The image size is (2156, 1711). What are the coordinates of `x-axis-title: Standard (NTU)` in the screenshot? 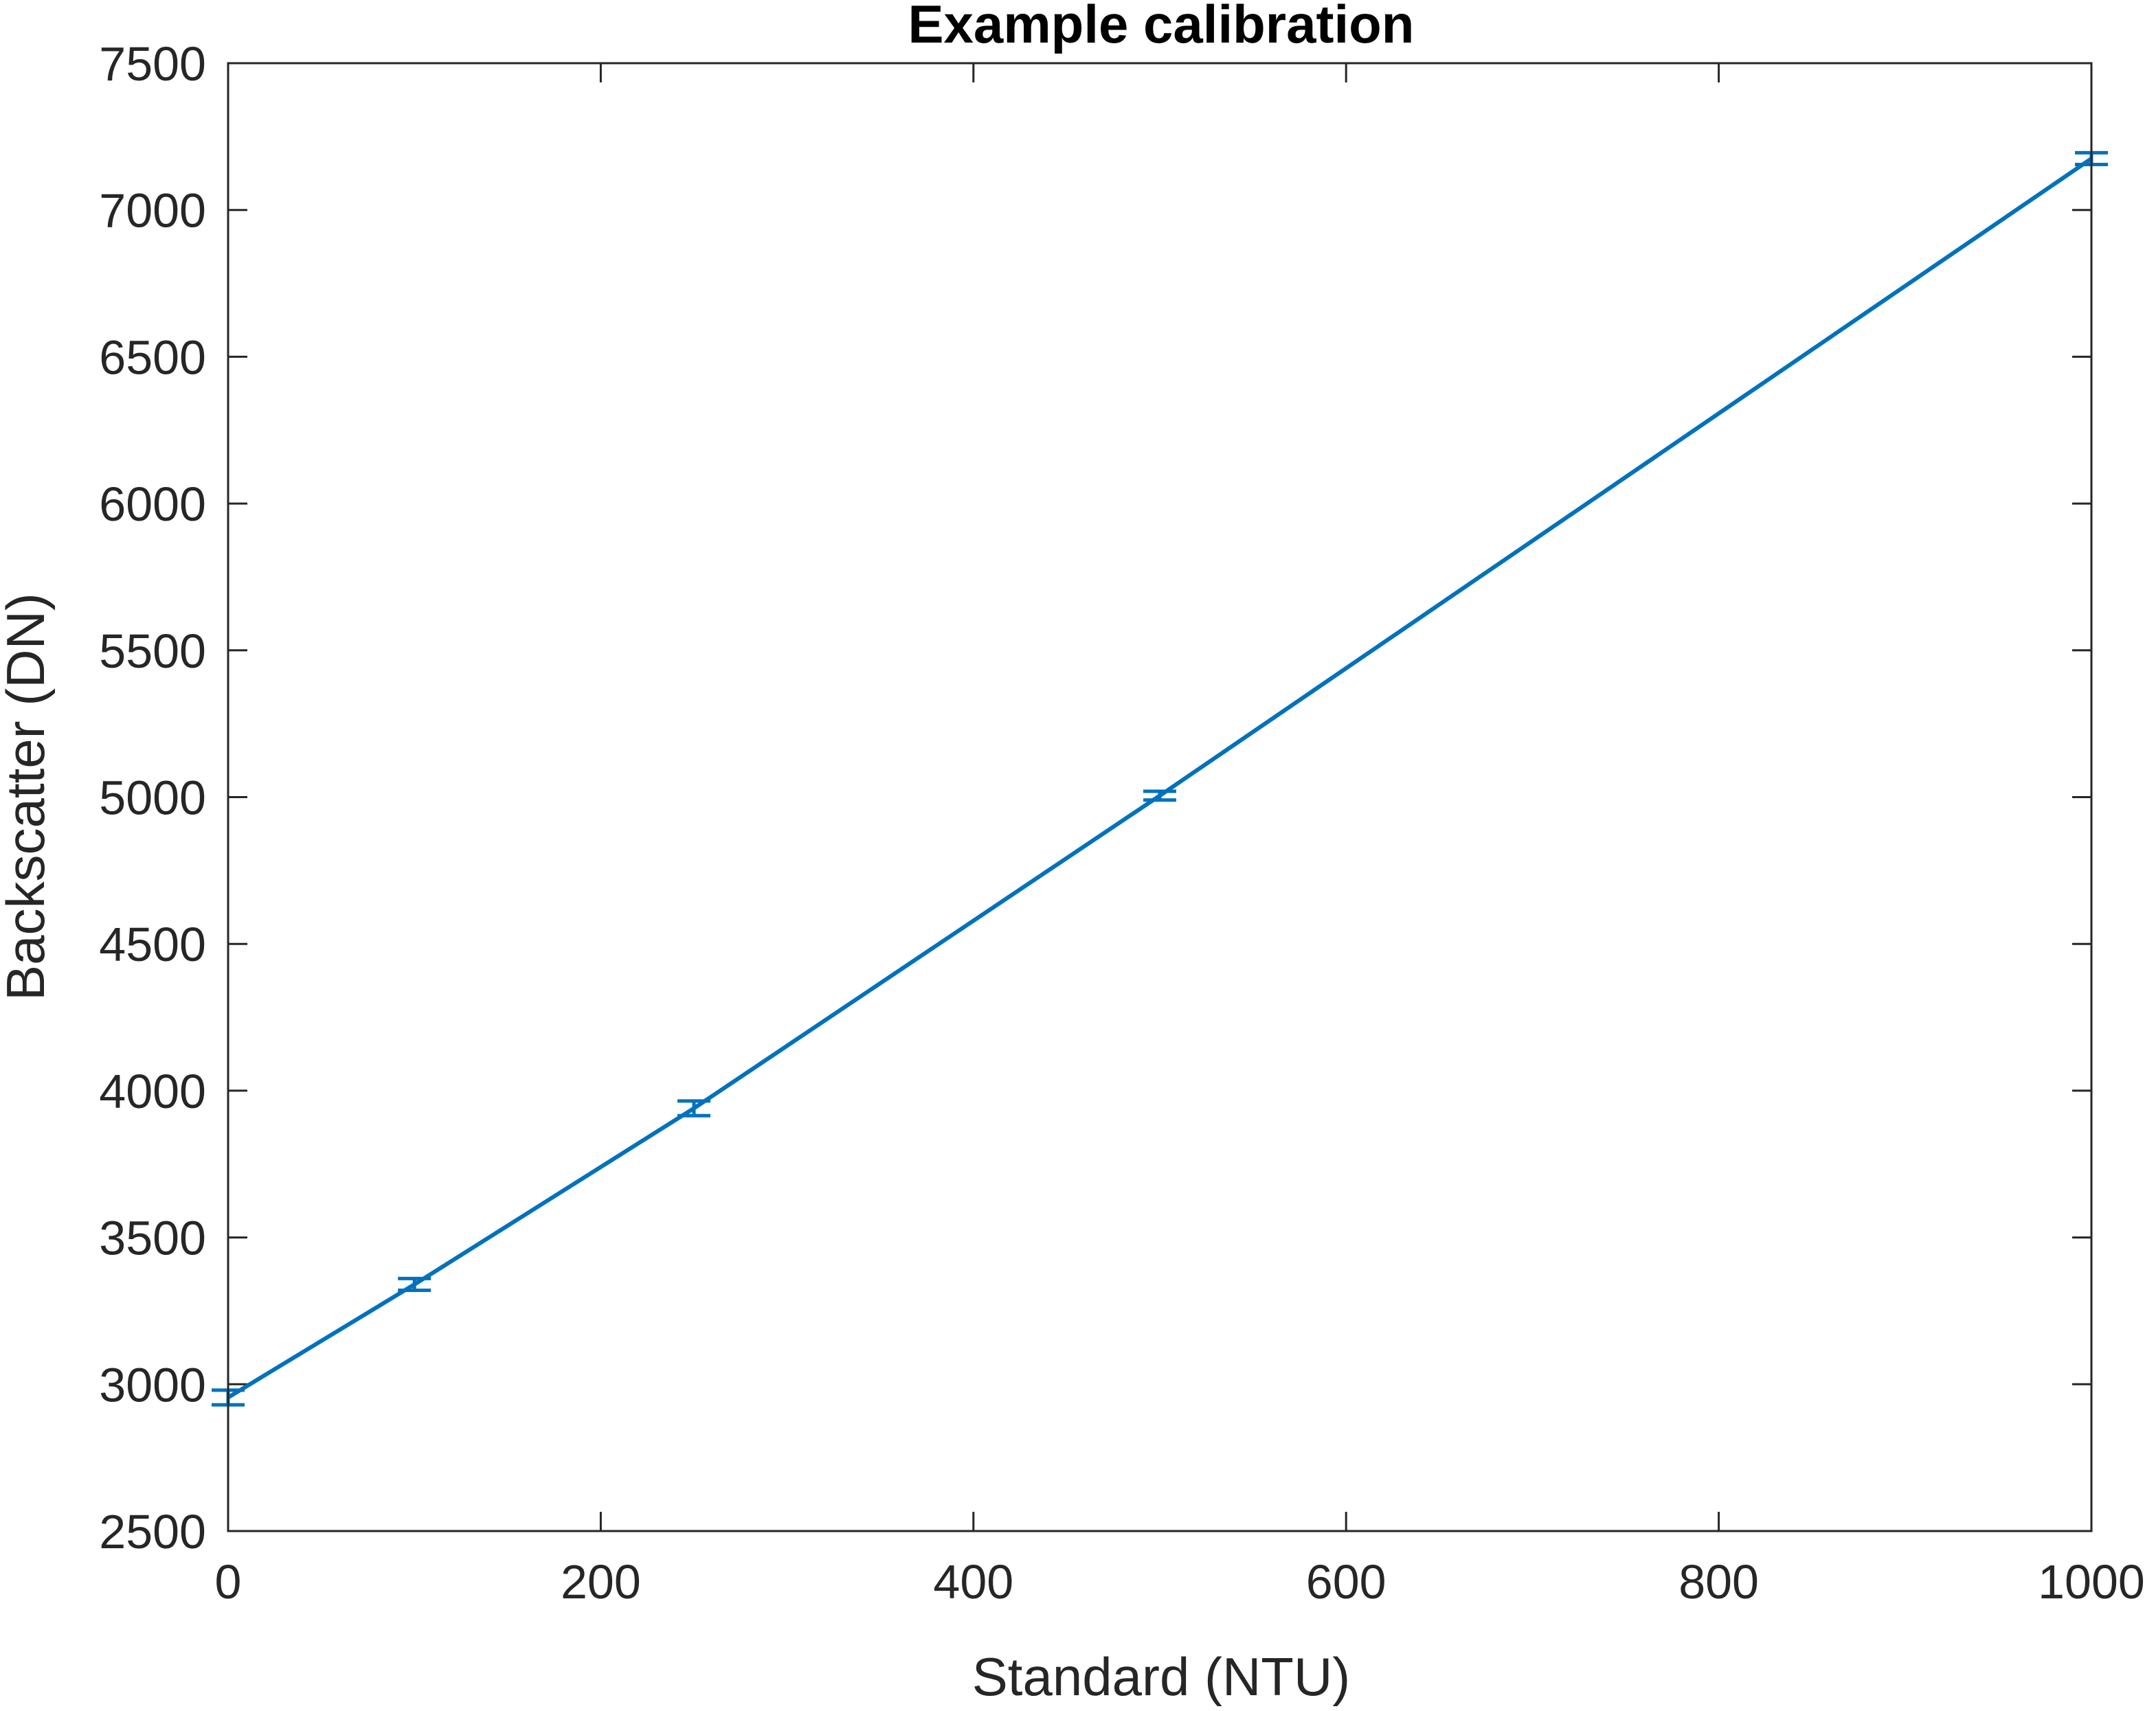 It's located at (1161, 1676).